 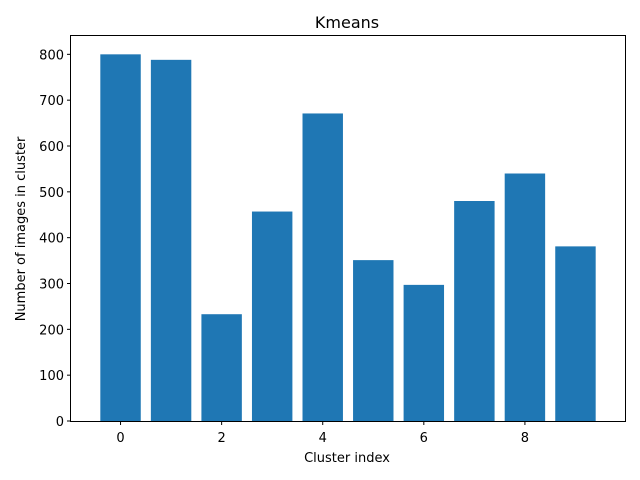 I want to click on y-tick-label: 600, so click(x=51, y=147).